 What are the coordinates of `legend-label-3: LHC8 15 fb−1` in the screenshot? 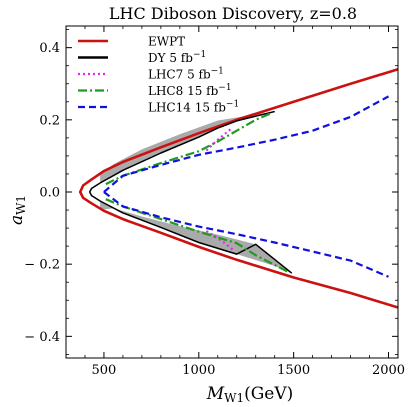 It's located at (190, 90).